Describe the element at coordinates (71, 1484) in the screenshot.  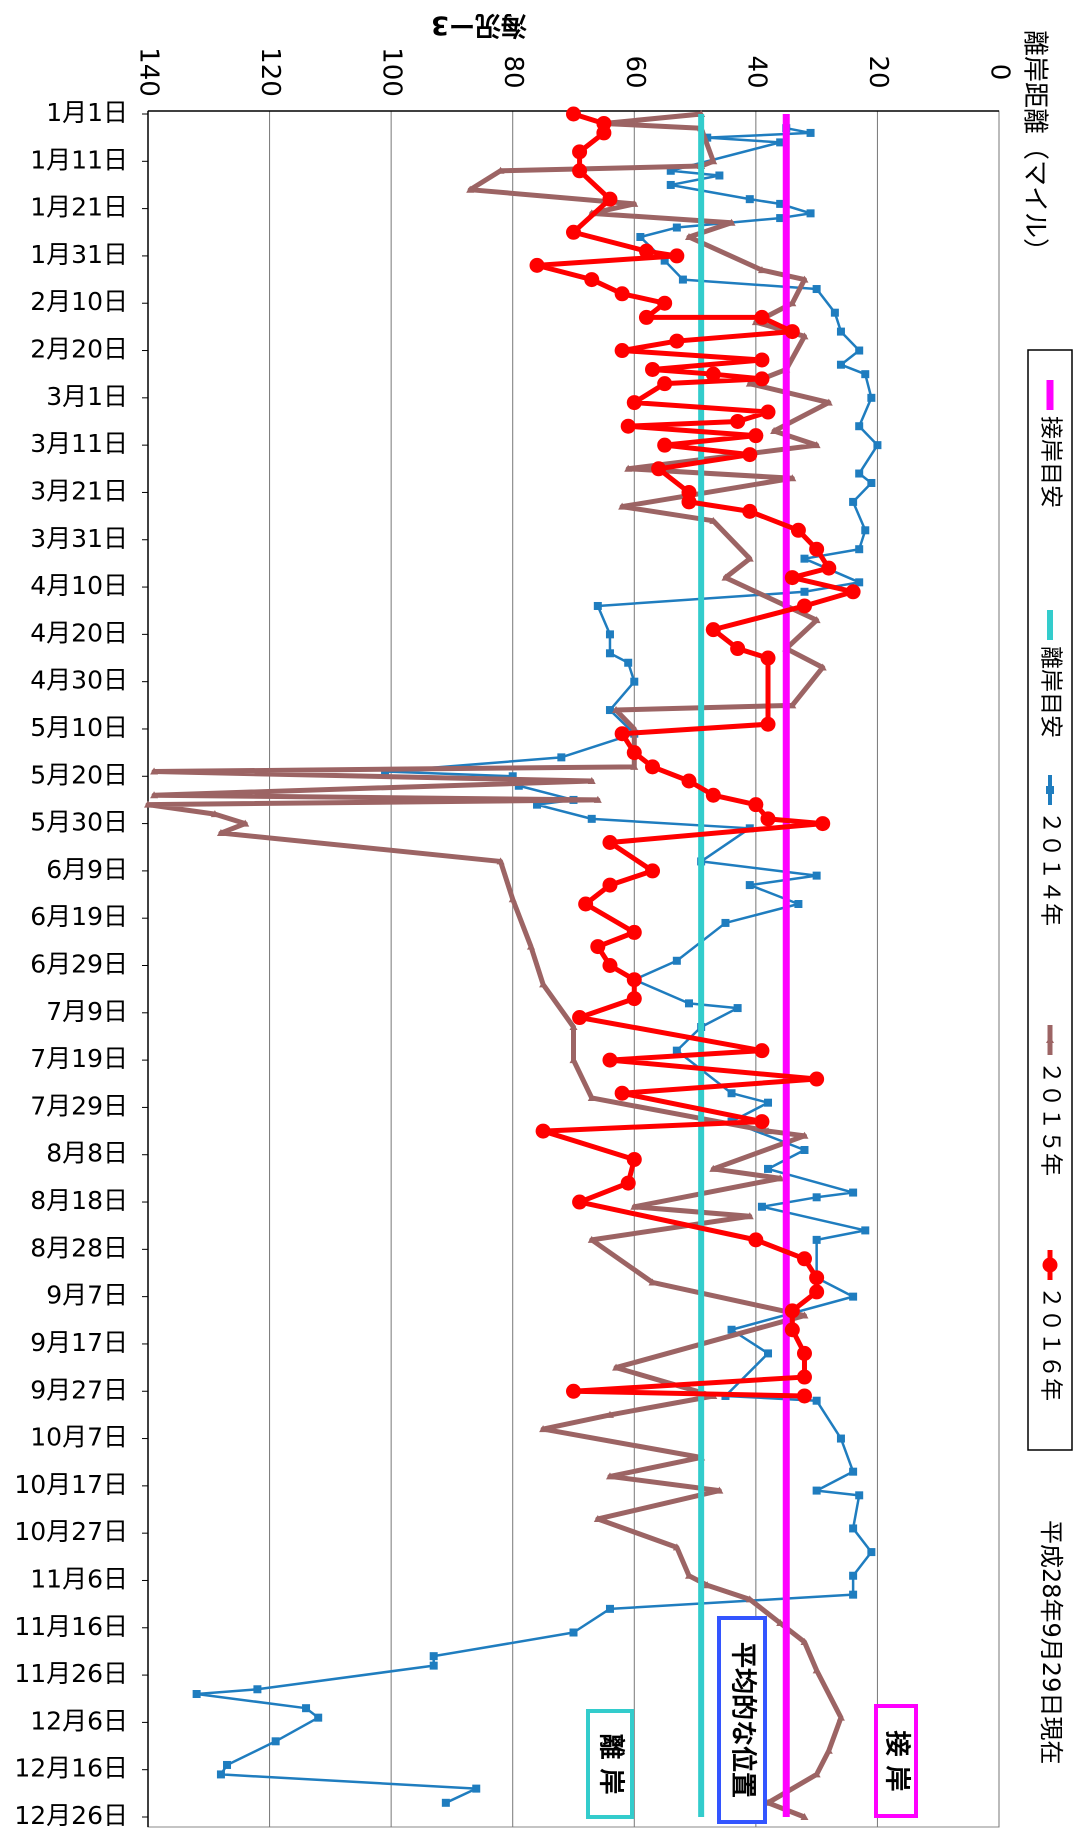
I see `x-tick-label: 10月17日` at that location.